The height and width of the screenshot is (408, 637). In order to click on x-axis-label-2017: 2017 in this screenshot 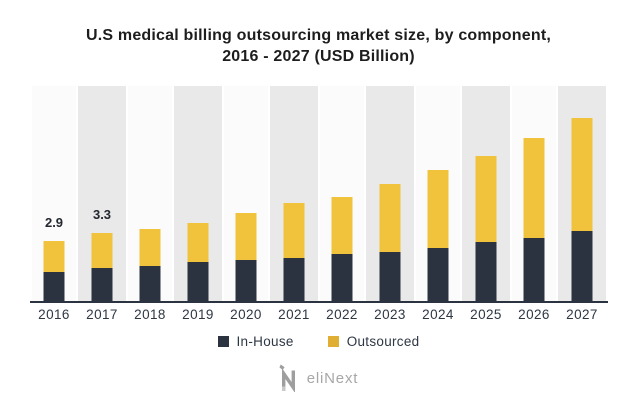, I will do `click(102, 314)`.